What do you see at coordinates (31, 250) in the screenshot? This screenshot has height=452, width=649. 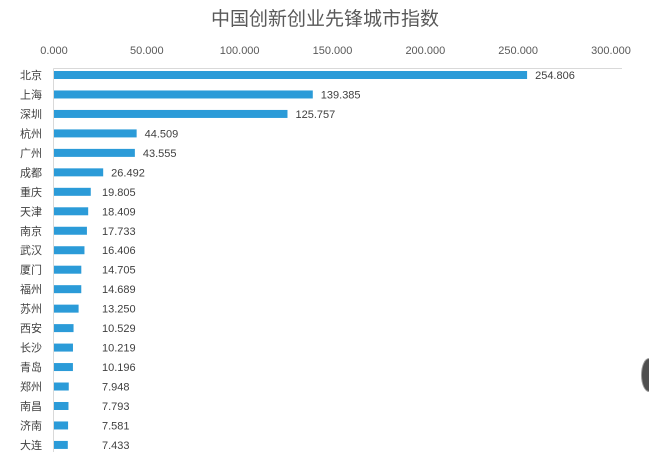 I see `category-label-10: 武汉` at bounding box center [31, 250].